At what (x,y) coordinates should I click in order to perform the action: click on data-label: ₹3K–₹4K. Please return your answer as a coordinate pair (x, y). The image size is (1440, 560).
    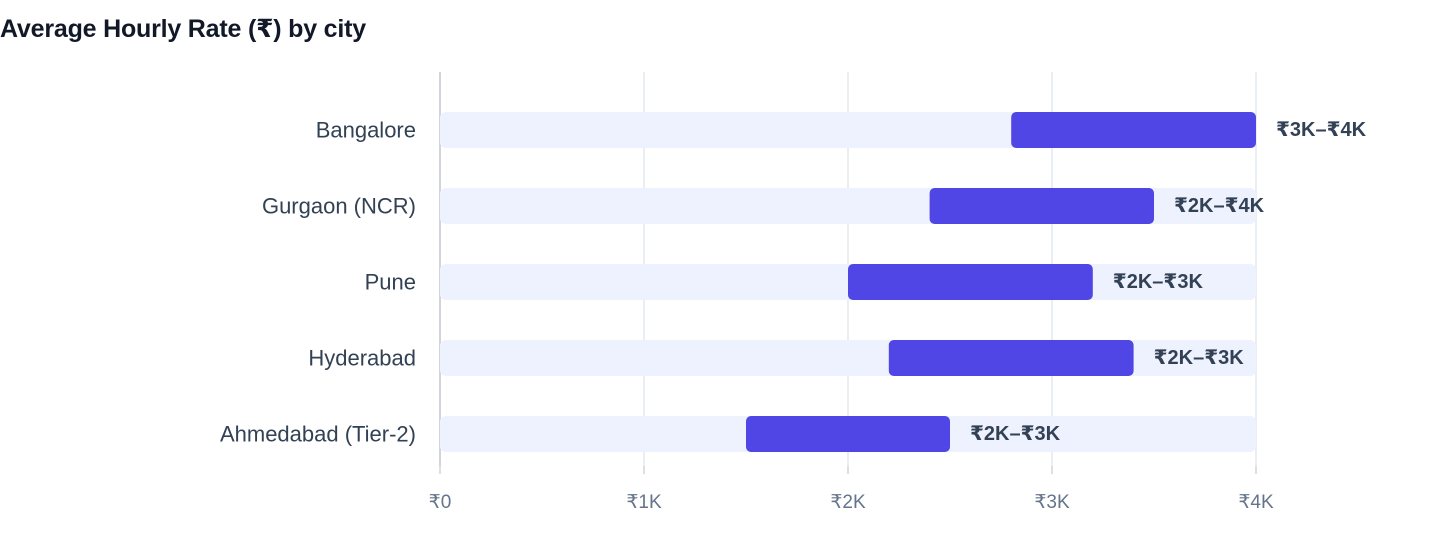
    Looking at the image, I should click on (1321, 130).